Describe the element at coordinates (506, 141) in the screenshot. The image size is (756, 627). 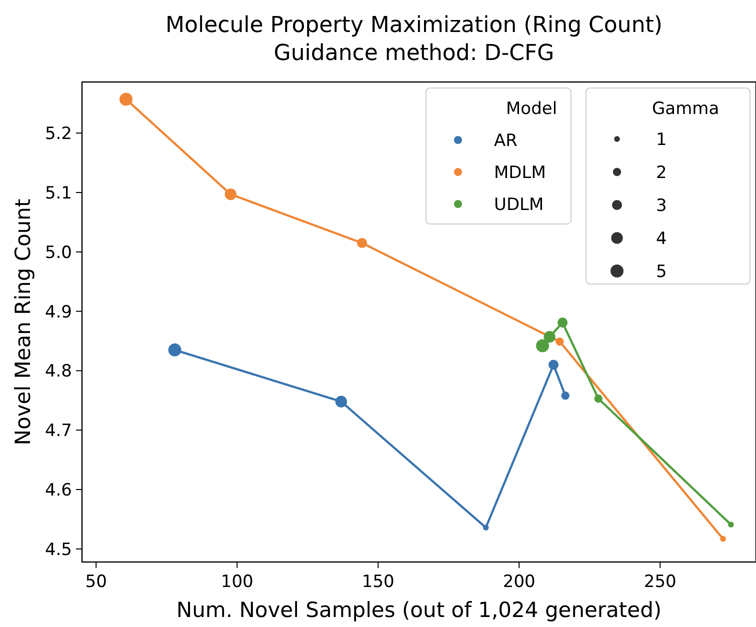
I see `legend-label: AR` at that location.